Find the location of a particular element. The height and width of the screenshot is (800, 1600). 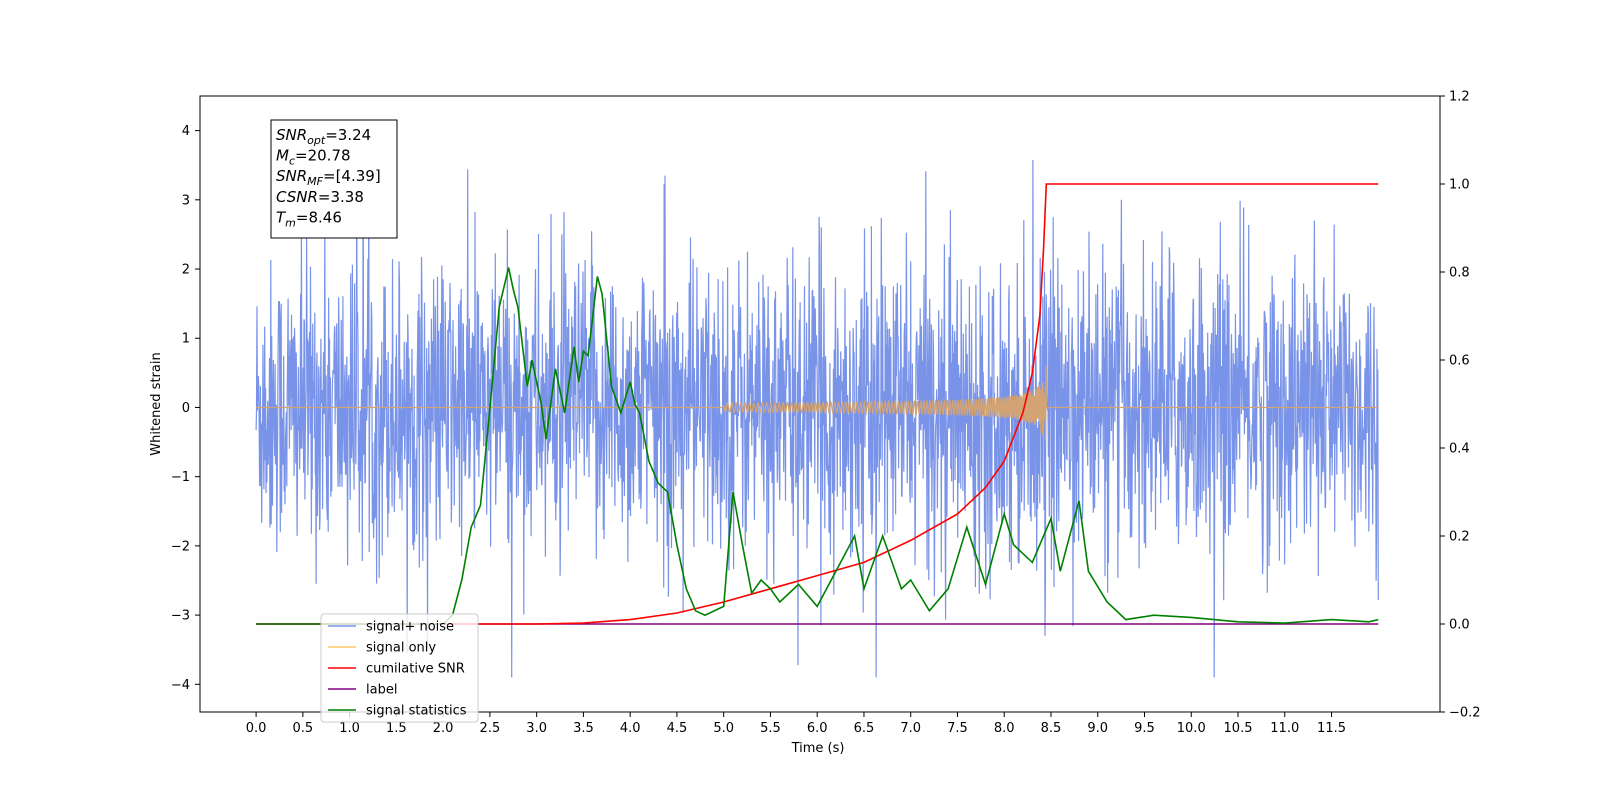

y-right-tick-label: 1.2 is located at coordinates (1459, 97).